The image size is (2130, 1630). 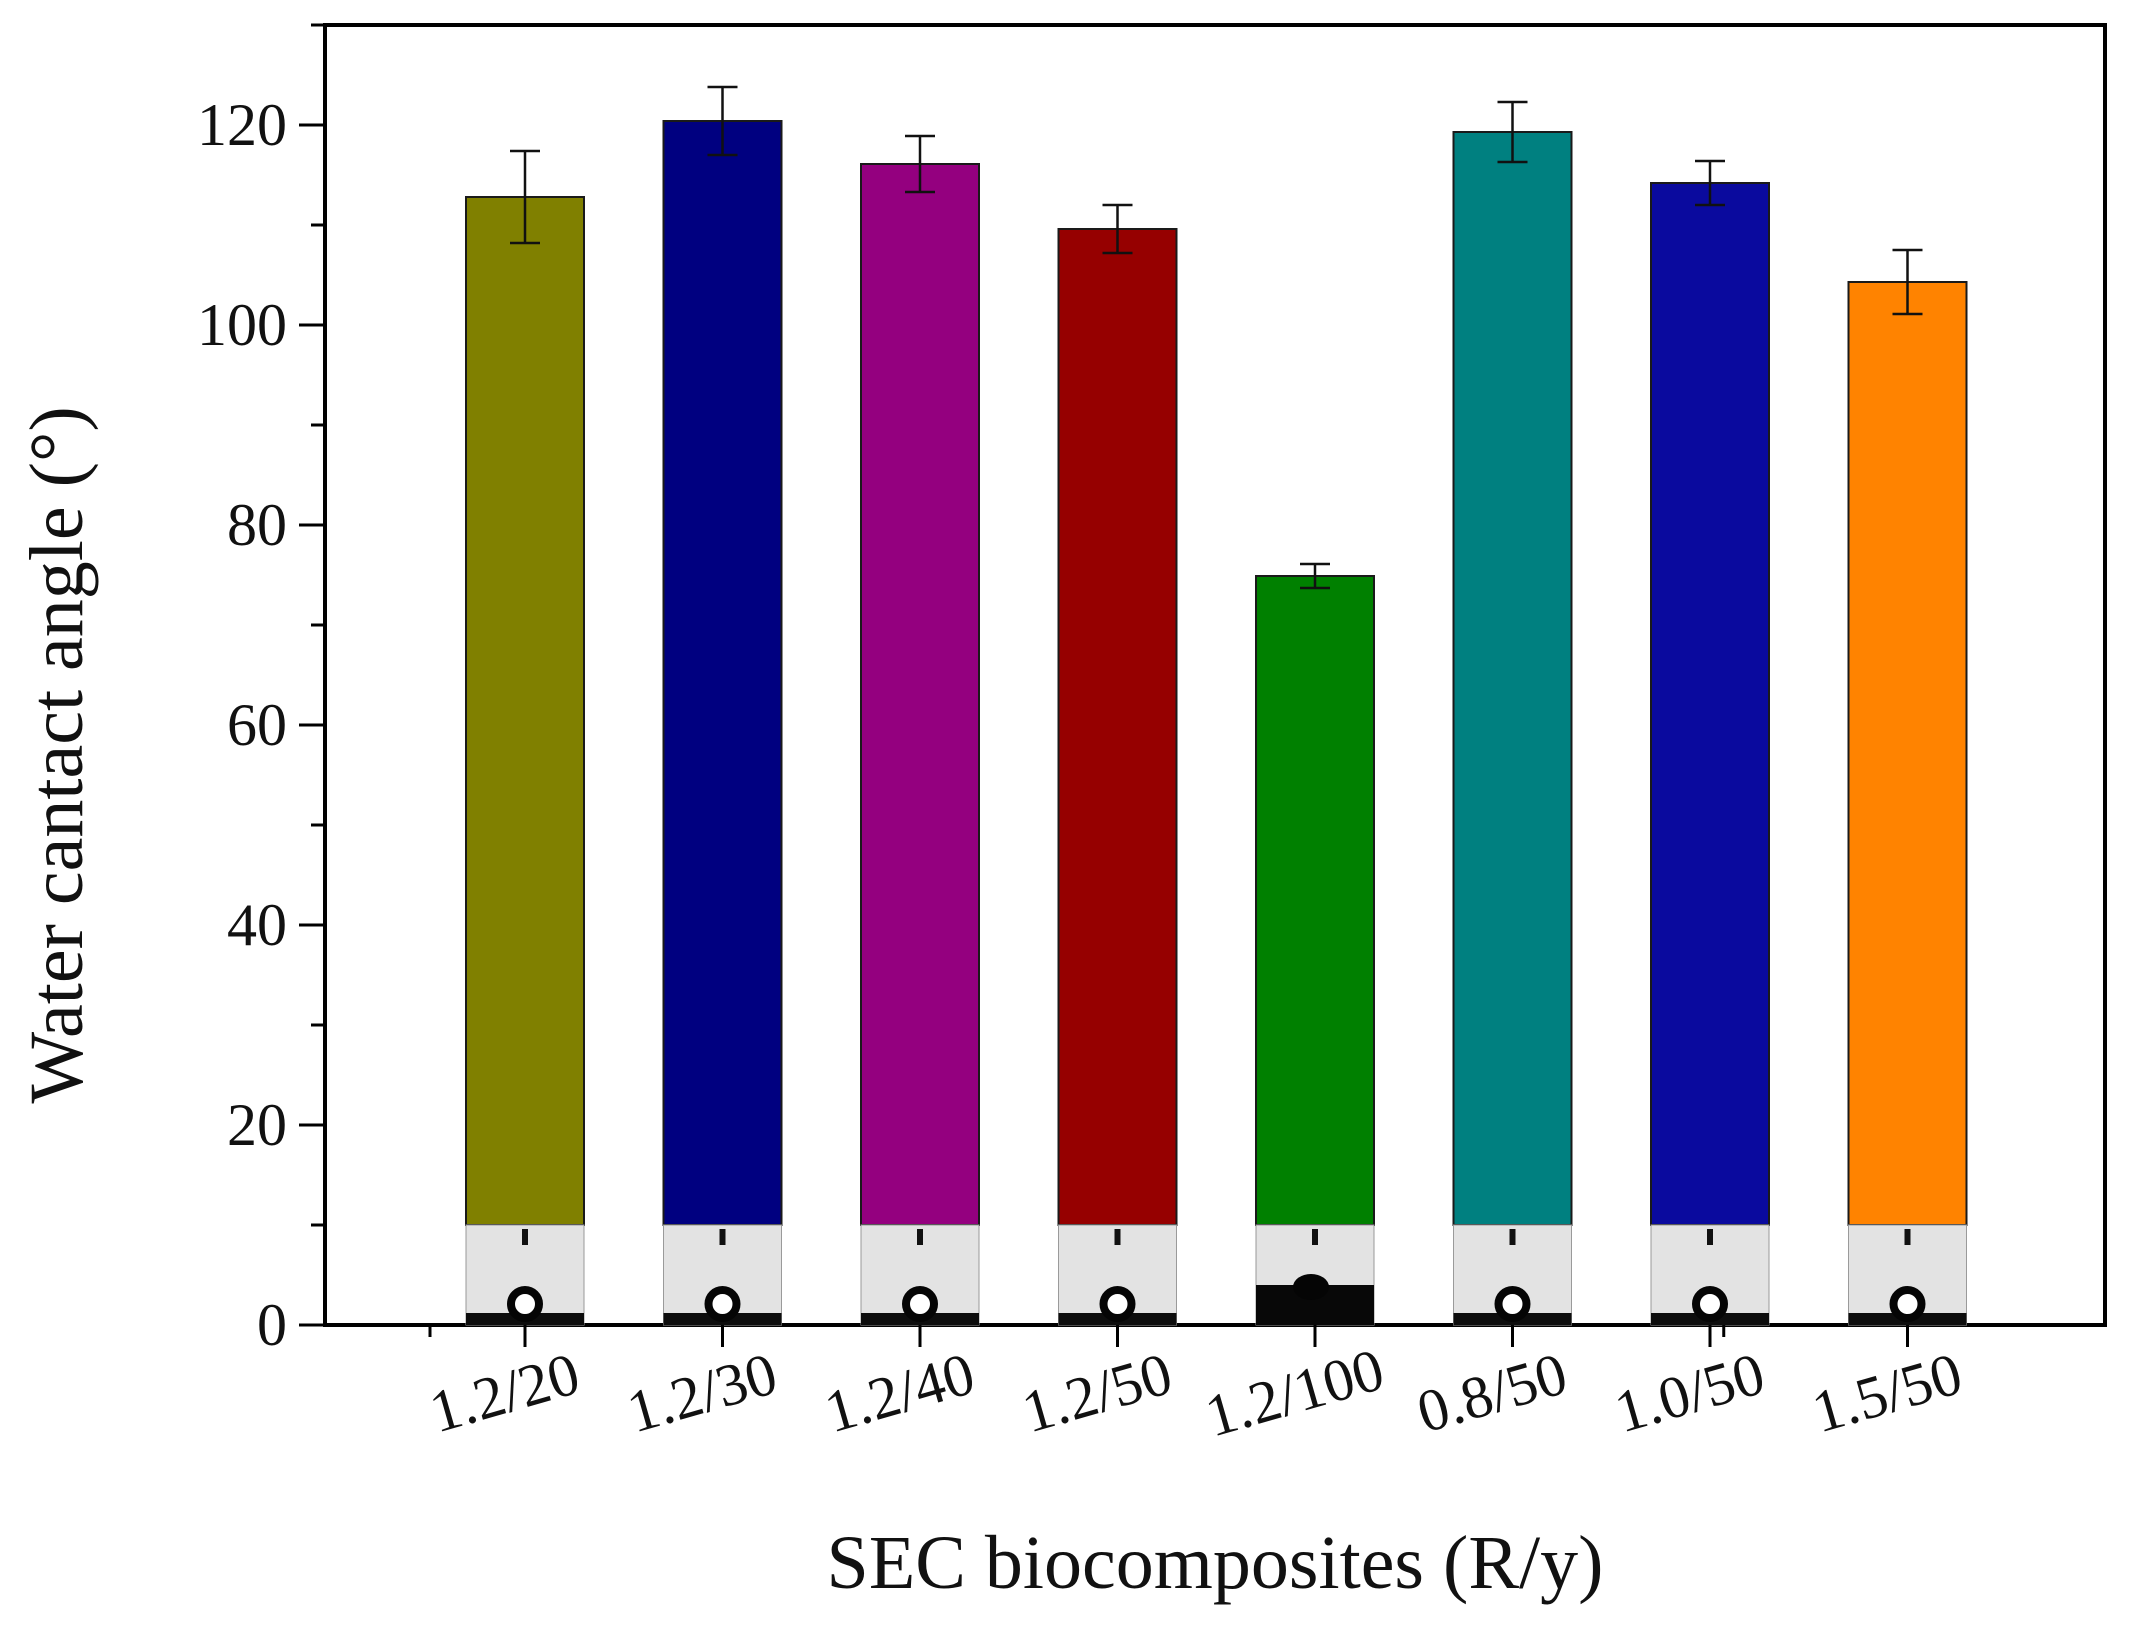 I want to click on y-tick-label-0: 0, so click(x=272, y=1325).